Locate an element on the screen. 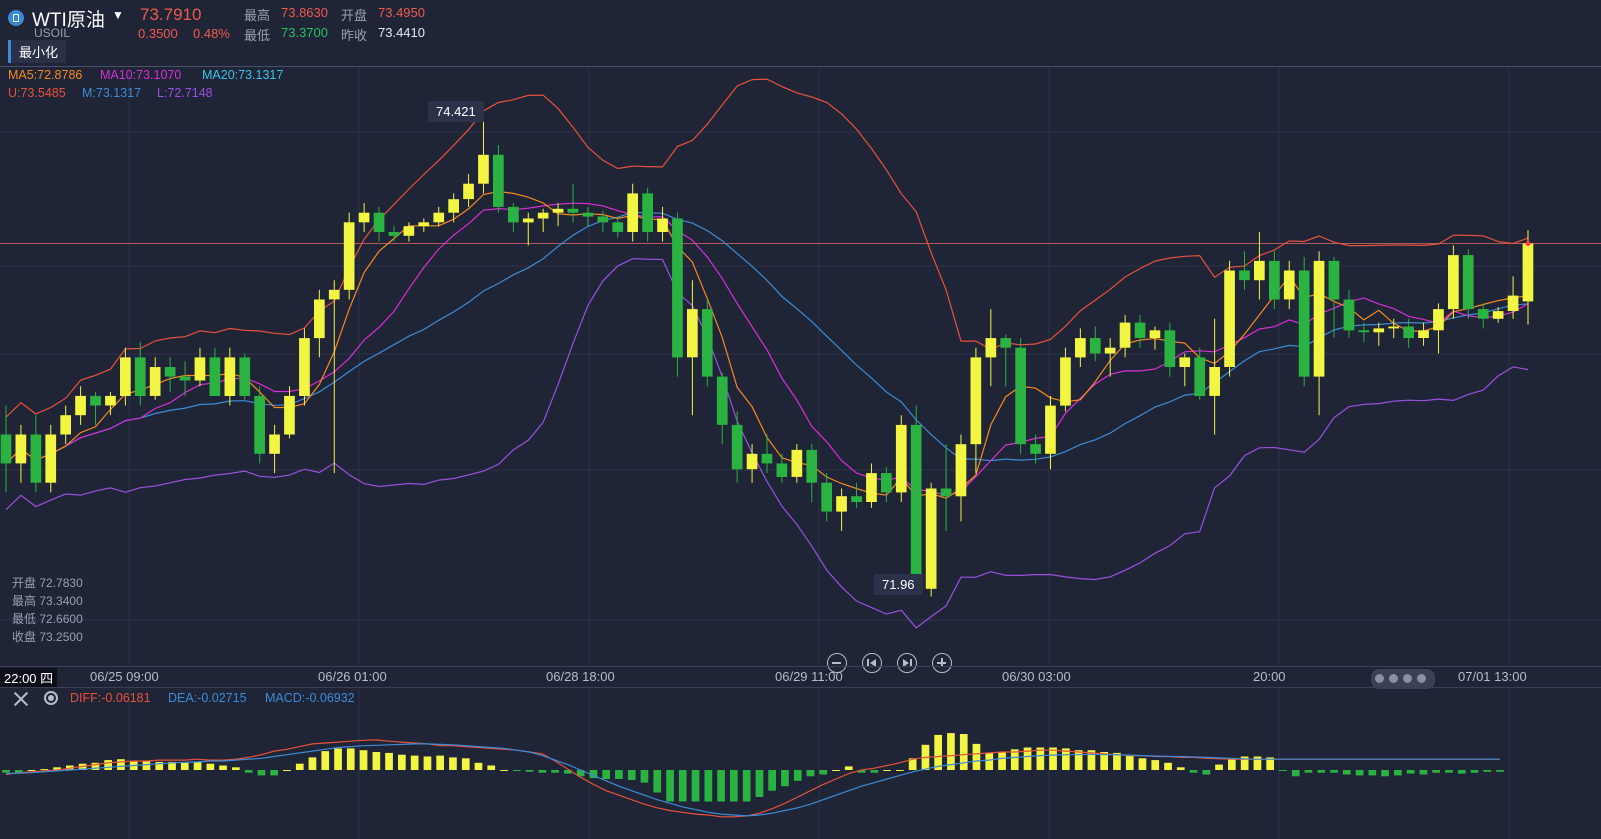 The width and height of the screenshot is (1601, 839). scroll-start-button is located at coordinates (872, 663).